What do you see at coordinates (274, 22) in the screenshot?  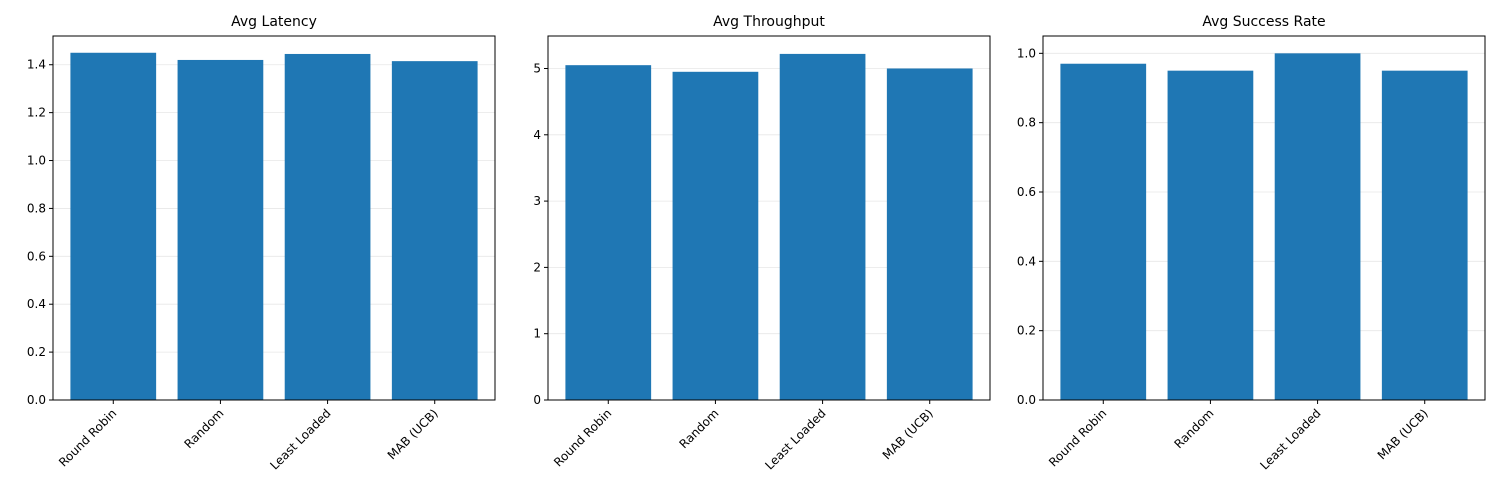 I see `chart-title: Avg Latency` at bounding box center [274, 22].